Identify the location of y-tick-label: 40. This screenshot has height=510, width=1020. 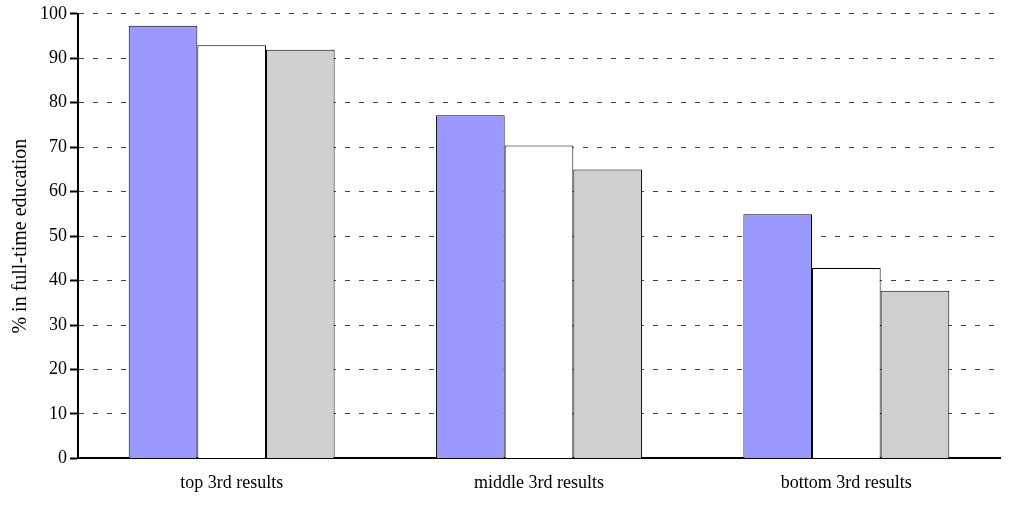
(58, 279).